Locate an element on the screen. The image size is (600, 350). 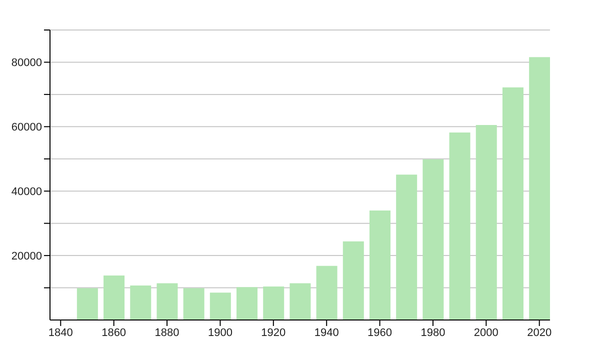
y-tick-label: 60000 is located at coordinates (26, 128).